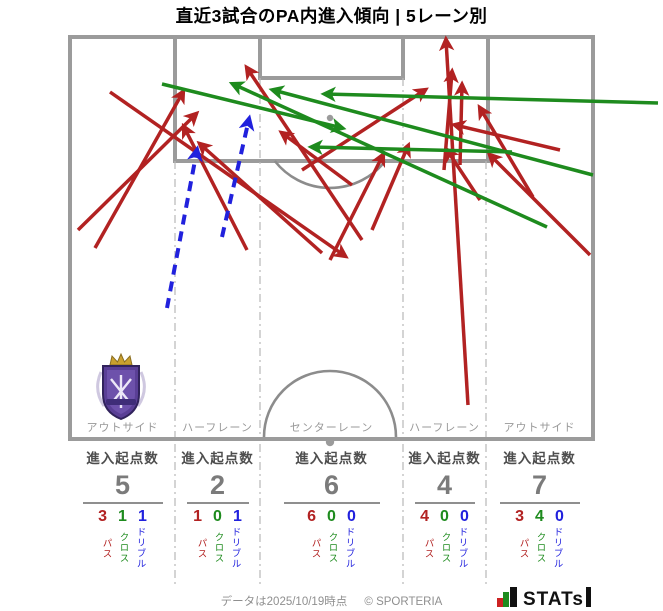 The image size is (663, 611). Describe the element at coordinates (284, 602) in the screenshot. I see `data-date-note: データは2025/10/19時点` at that location.